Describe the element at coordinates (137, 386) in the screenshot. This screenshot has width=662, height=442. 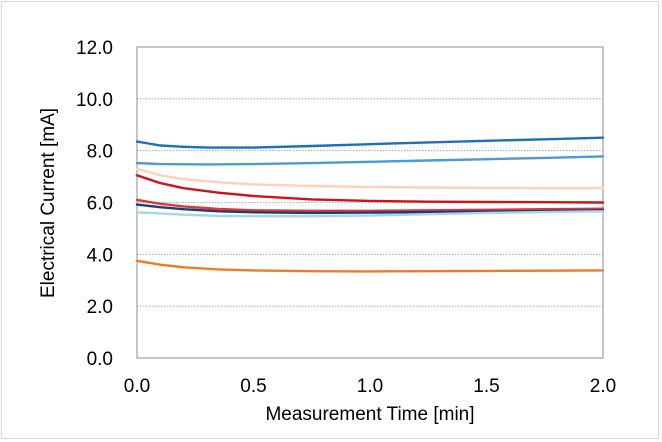
I see `x-tick-label: 0.0` at that location.